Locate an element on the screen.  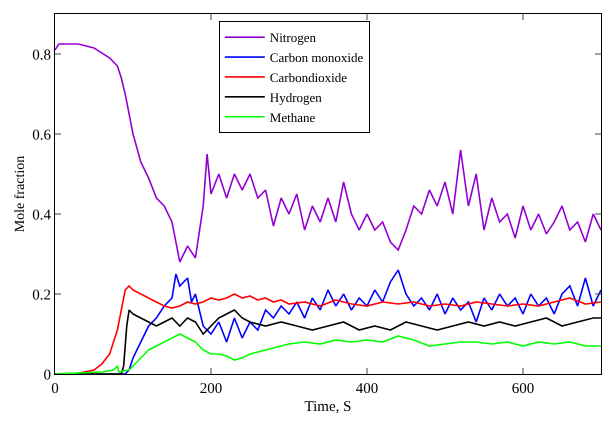
line-series is located at coordinates (328, 353).